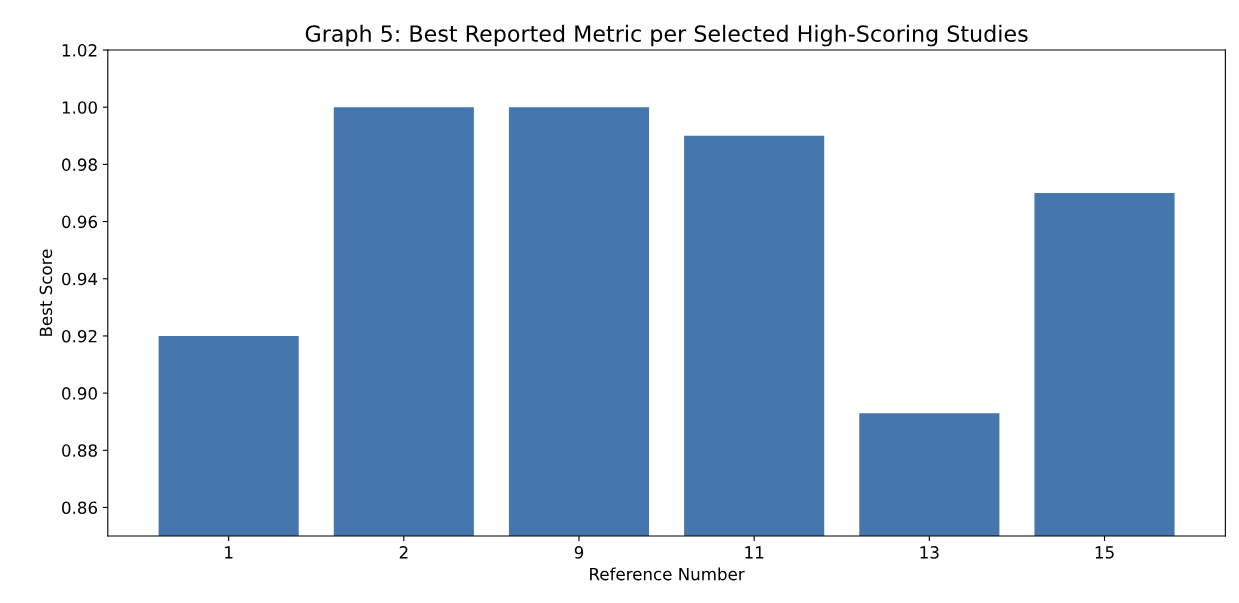  Describe the element at coordinates (79, 50) in the screenshot. I see `y-tick-label: 1.02` at that location.